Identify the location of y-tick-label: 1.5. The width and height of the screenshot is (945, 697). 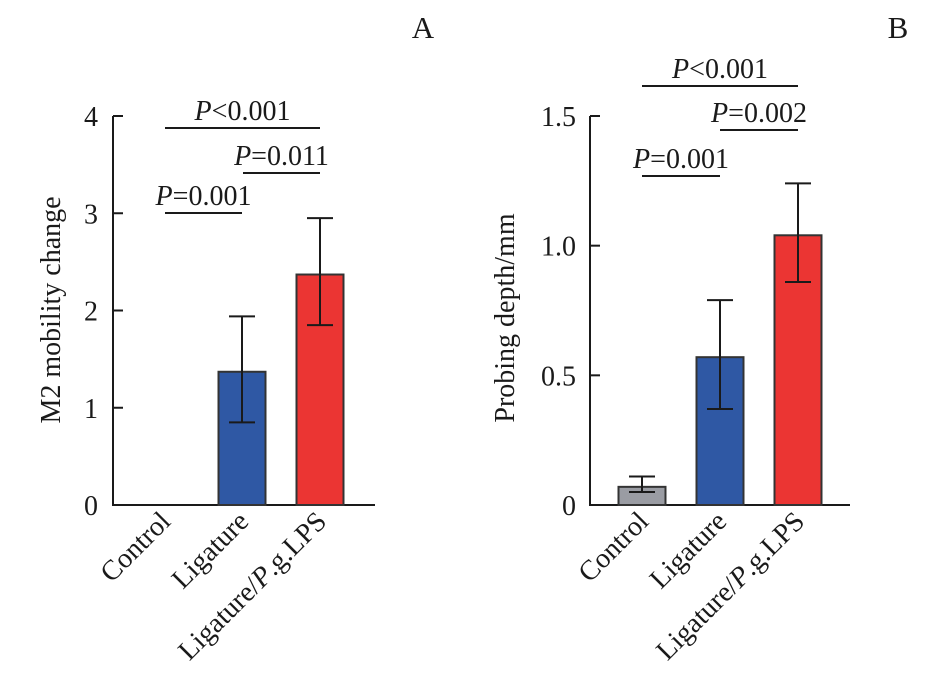
(558, 117).